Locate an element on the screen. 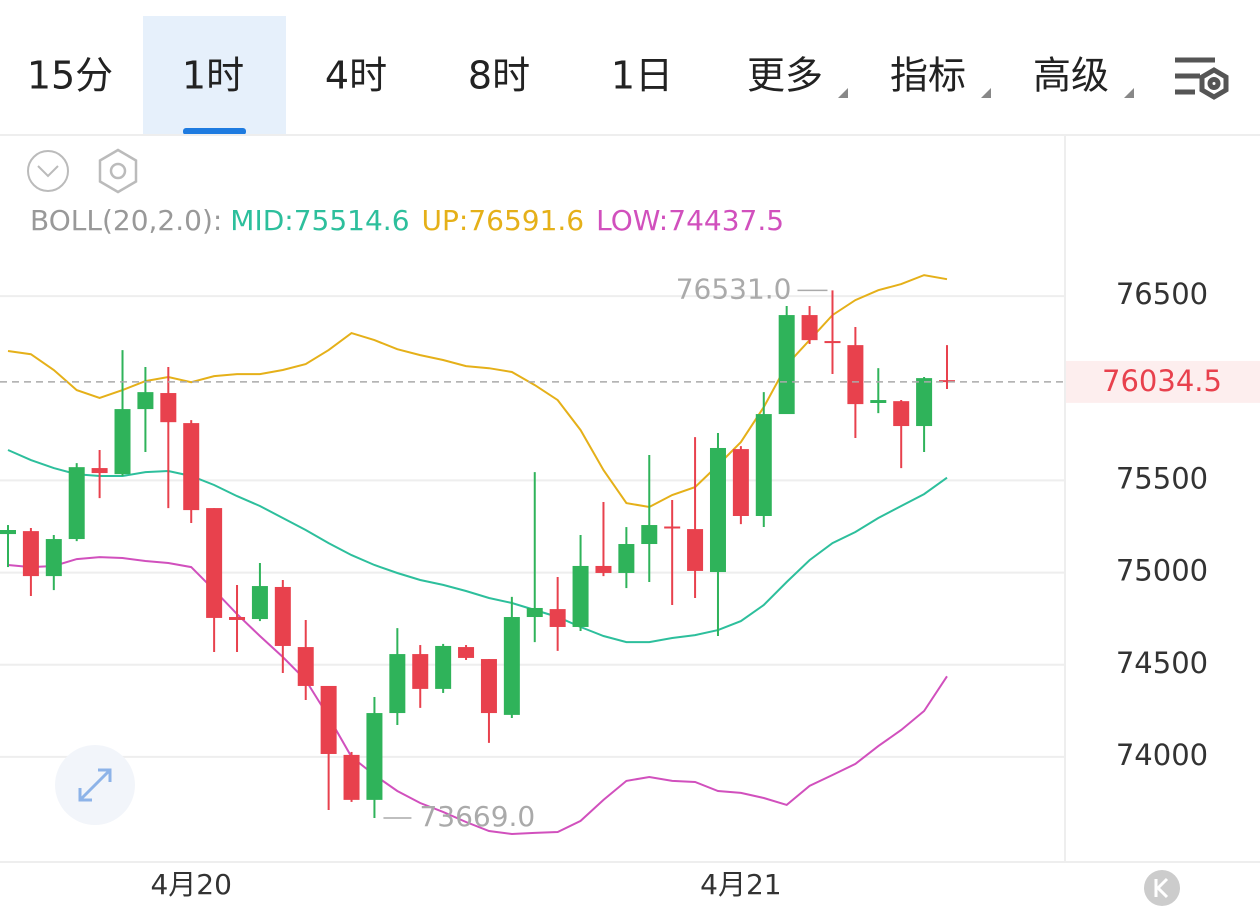 The width and height of the screenshot is (1260, 912). x-tick-label: 4月20 is located at coordinates (190, 884).